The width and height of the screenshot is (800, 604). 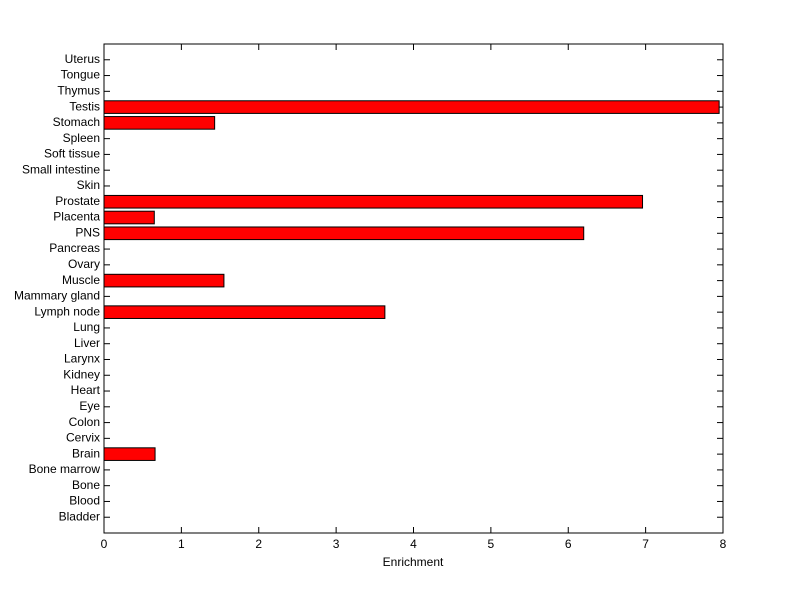 What do you see at coordinates (86, 453) in the screenshot?
I see `y-tick-label: Brain` at bounding box center [86, 453].